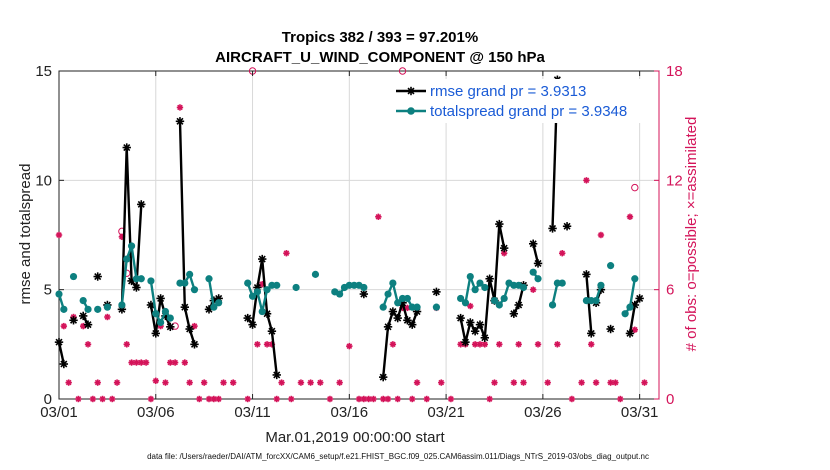  I want to click on y-tick-label: 15, so click(43, 71).